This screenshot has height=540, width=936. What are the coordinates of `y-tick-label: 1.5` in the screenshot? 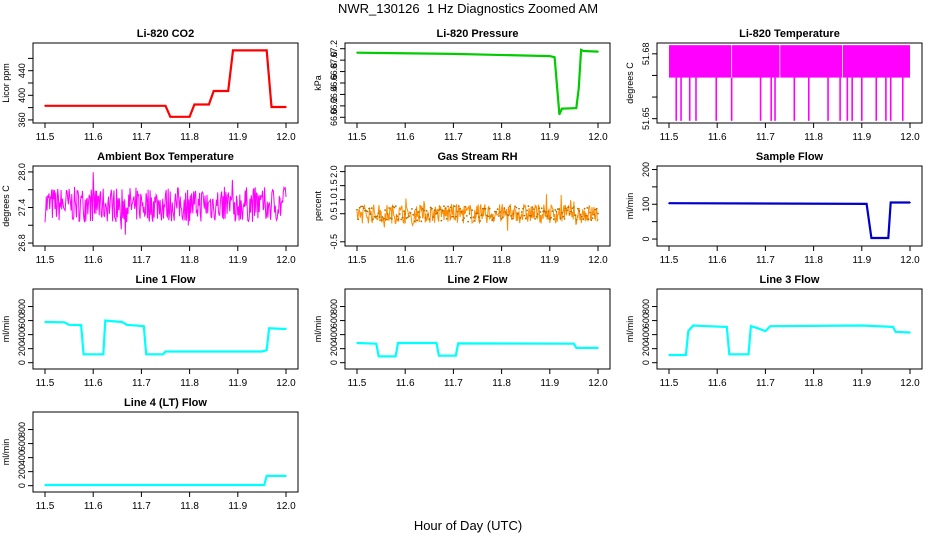 It's located at (334, 185).